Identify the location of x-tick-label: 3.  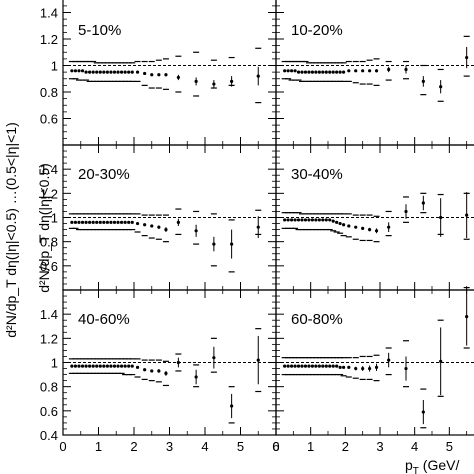
(379, 446).